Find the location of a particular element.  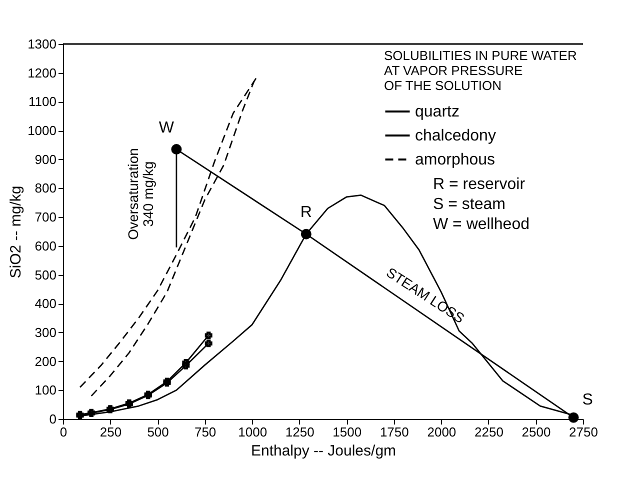

legend-title: SOLUBILITIES IN PURE WATER AT VAPOR PRESSURE OF THE SOLUTION is located at coordinates (480, 70).